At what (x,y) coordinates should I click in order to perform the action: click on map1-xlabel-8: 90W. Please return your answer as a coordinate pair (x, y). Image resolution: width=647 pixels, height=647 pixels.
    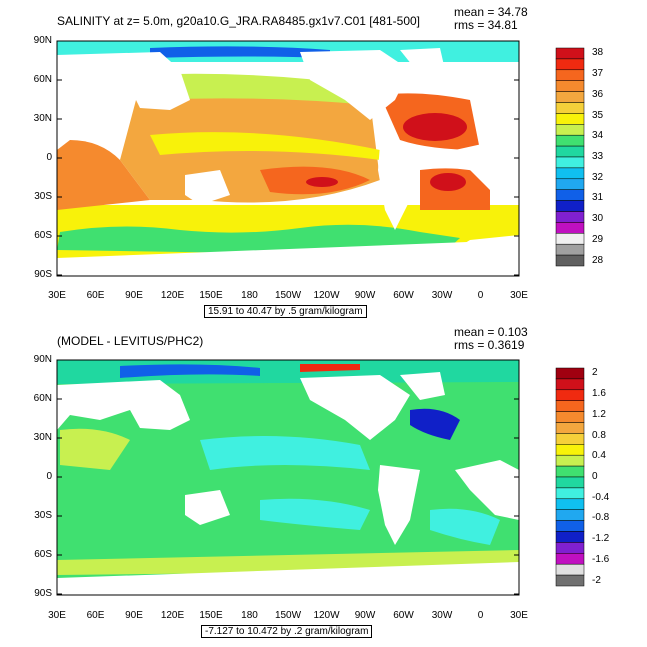
    Looking at the image, I should click on (365, 295).